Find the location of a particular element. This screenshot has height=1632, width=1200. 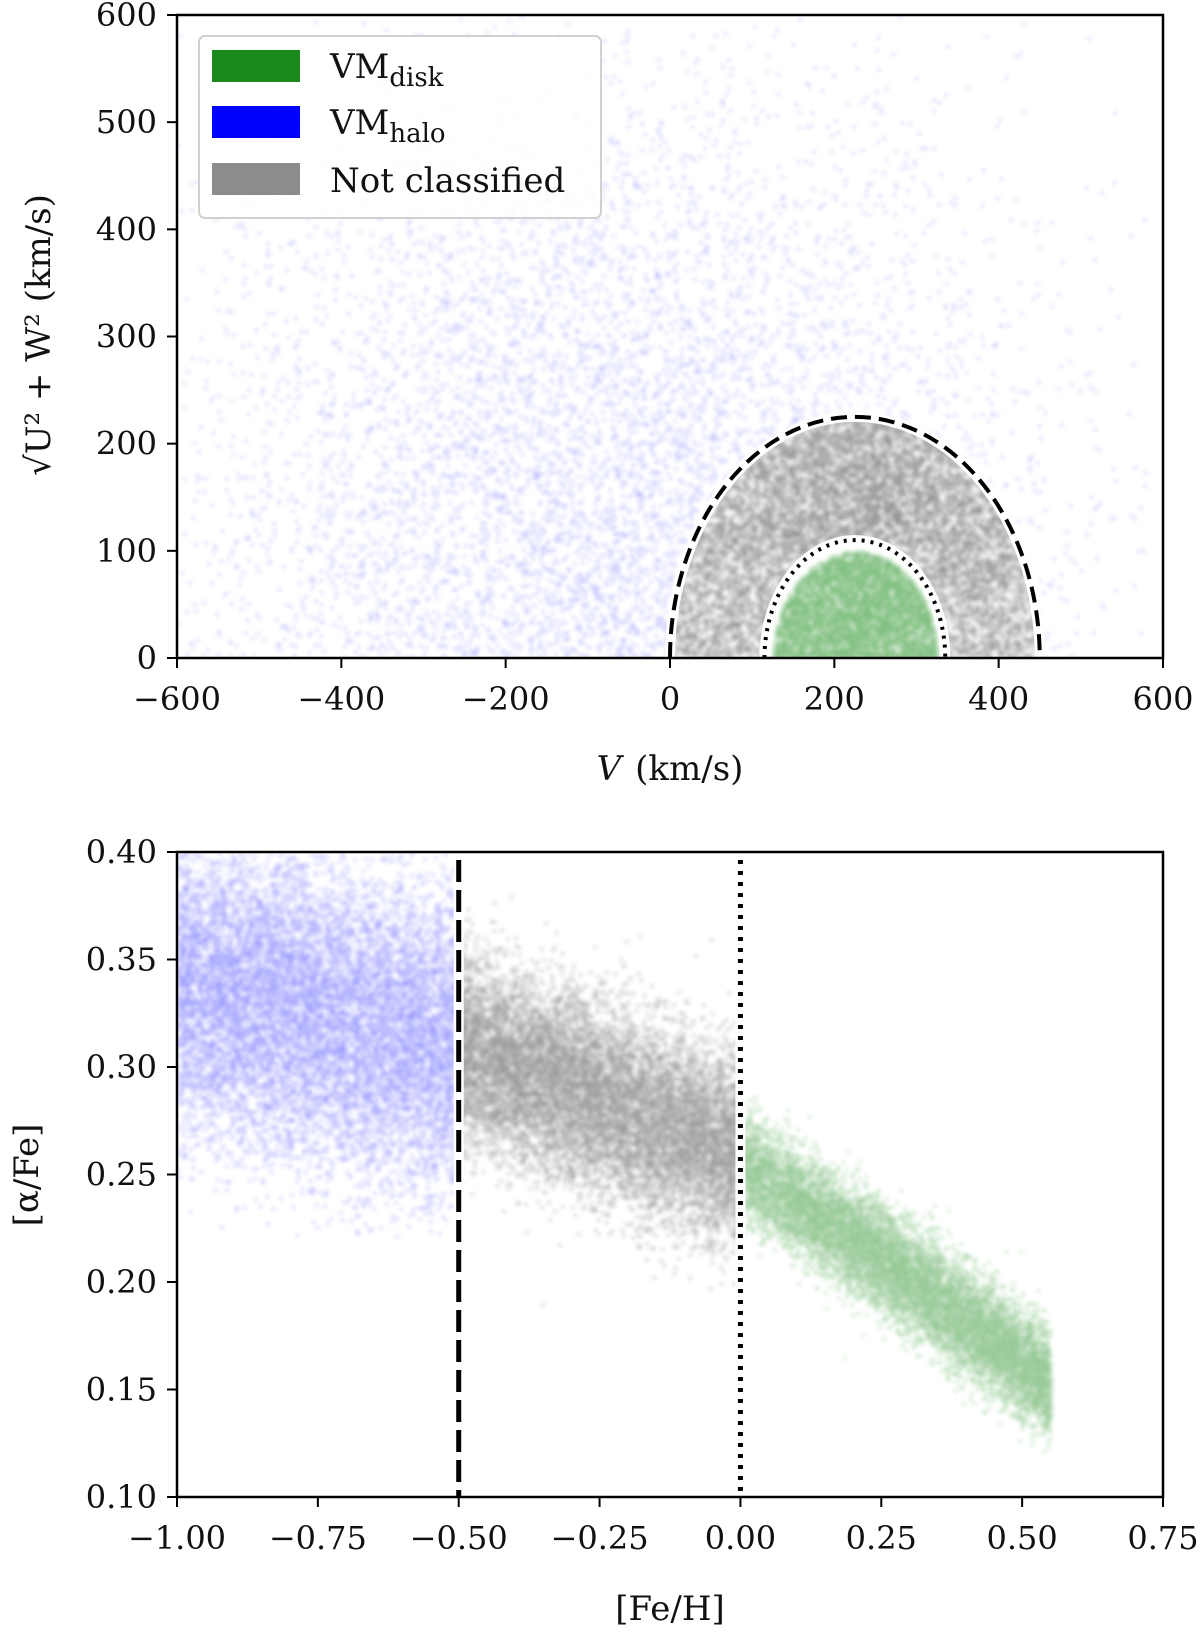

bottom-xtick-label: −0.50 is located at coordinates (459, 1538).